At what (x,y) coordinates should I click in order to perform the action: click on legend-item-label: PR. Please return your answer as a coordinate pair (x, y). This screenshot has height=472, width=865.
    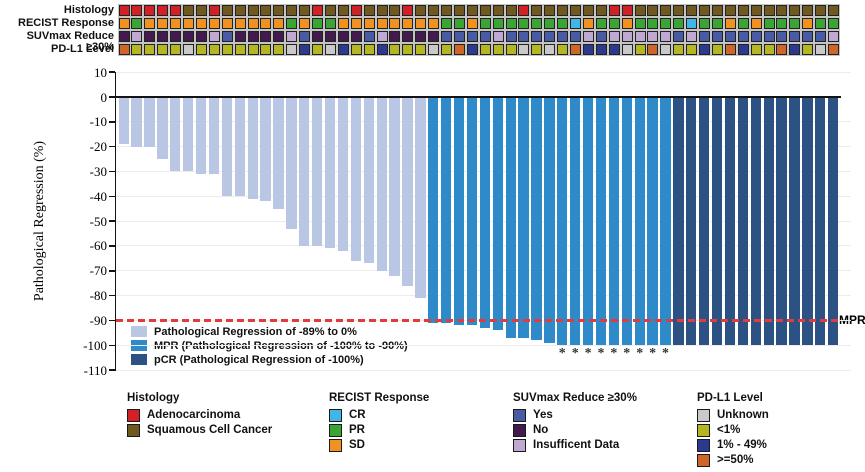
    Looking at the image, I should click on (357, 430).